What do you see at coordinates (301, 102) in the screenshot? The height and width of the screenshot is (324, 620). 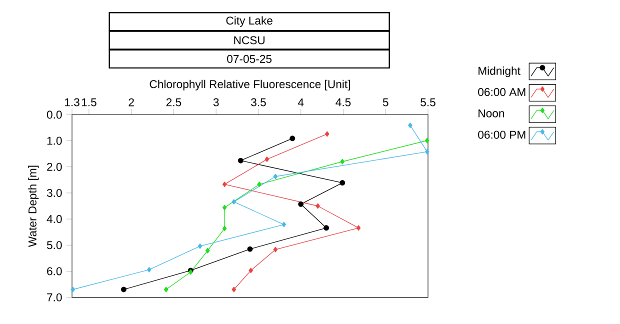 I see `x-tick-label: 4` at bounding box center [301, 102].